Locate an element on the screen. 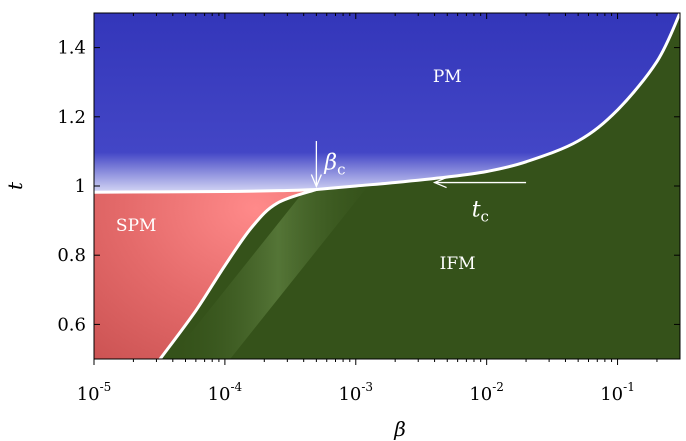 The height and width of the screenshot is (441, 686). spm-region is located at coordinates (205, 274).